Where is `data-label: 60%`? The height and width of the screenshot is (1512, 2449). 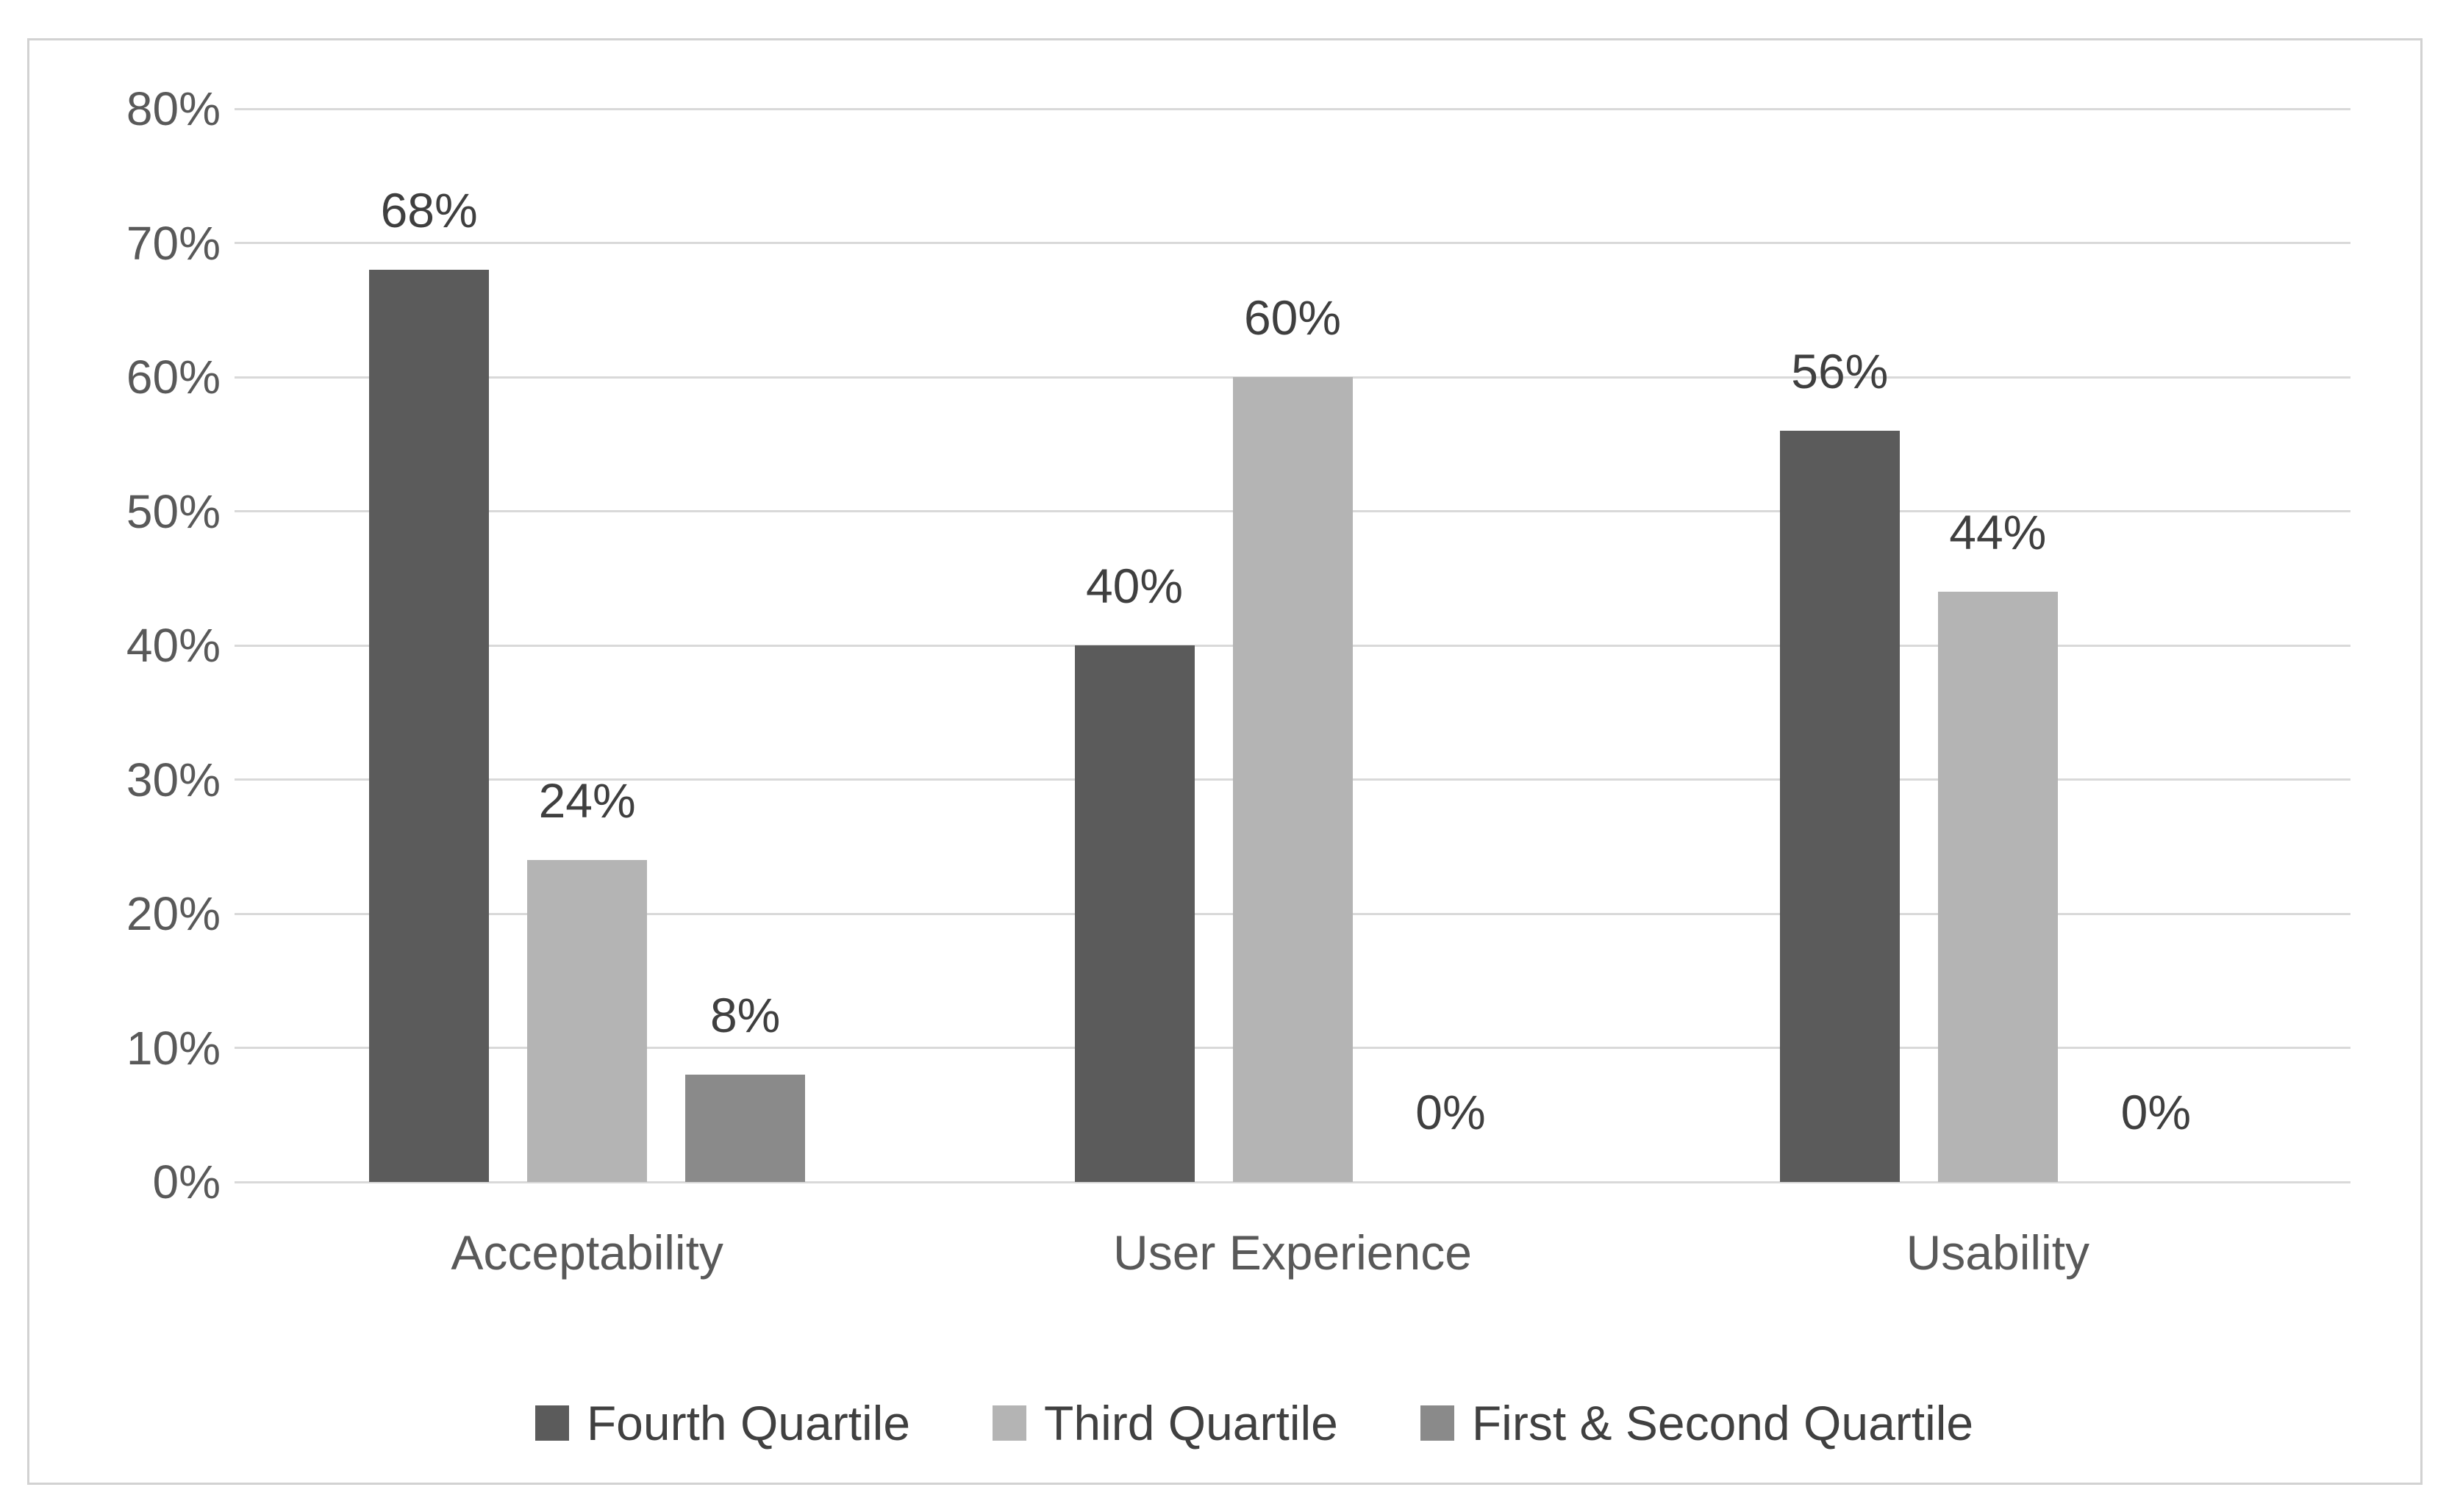 data-label: 60% is located at coordinates (1292, 317).